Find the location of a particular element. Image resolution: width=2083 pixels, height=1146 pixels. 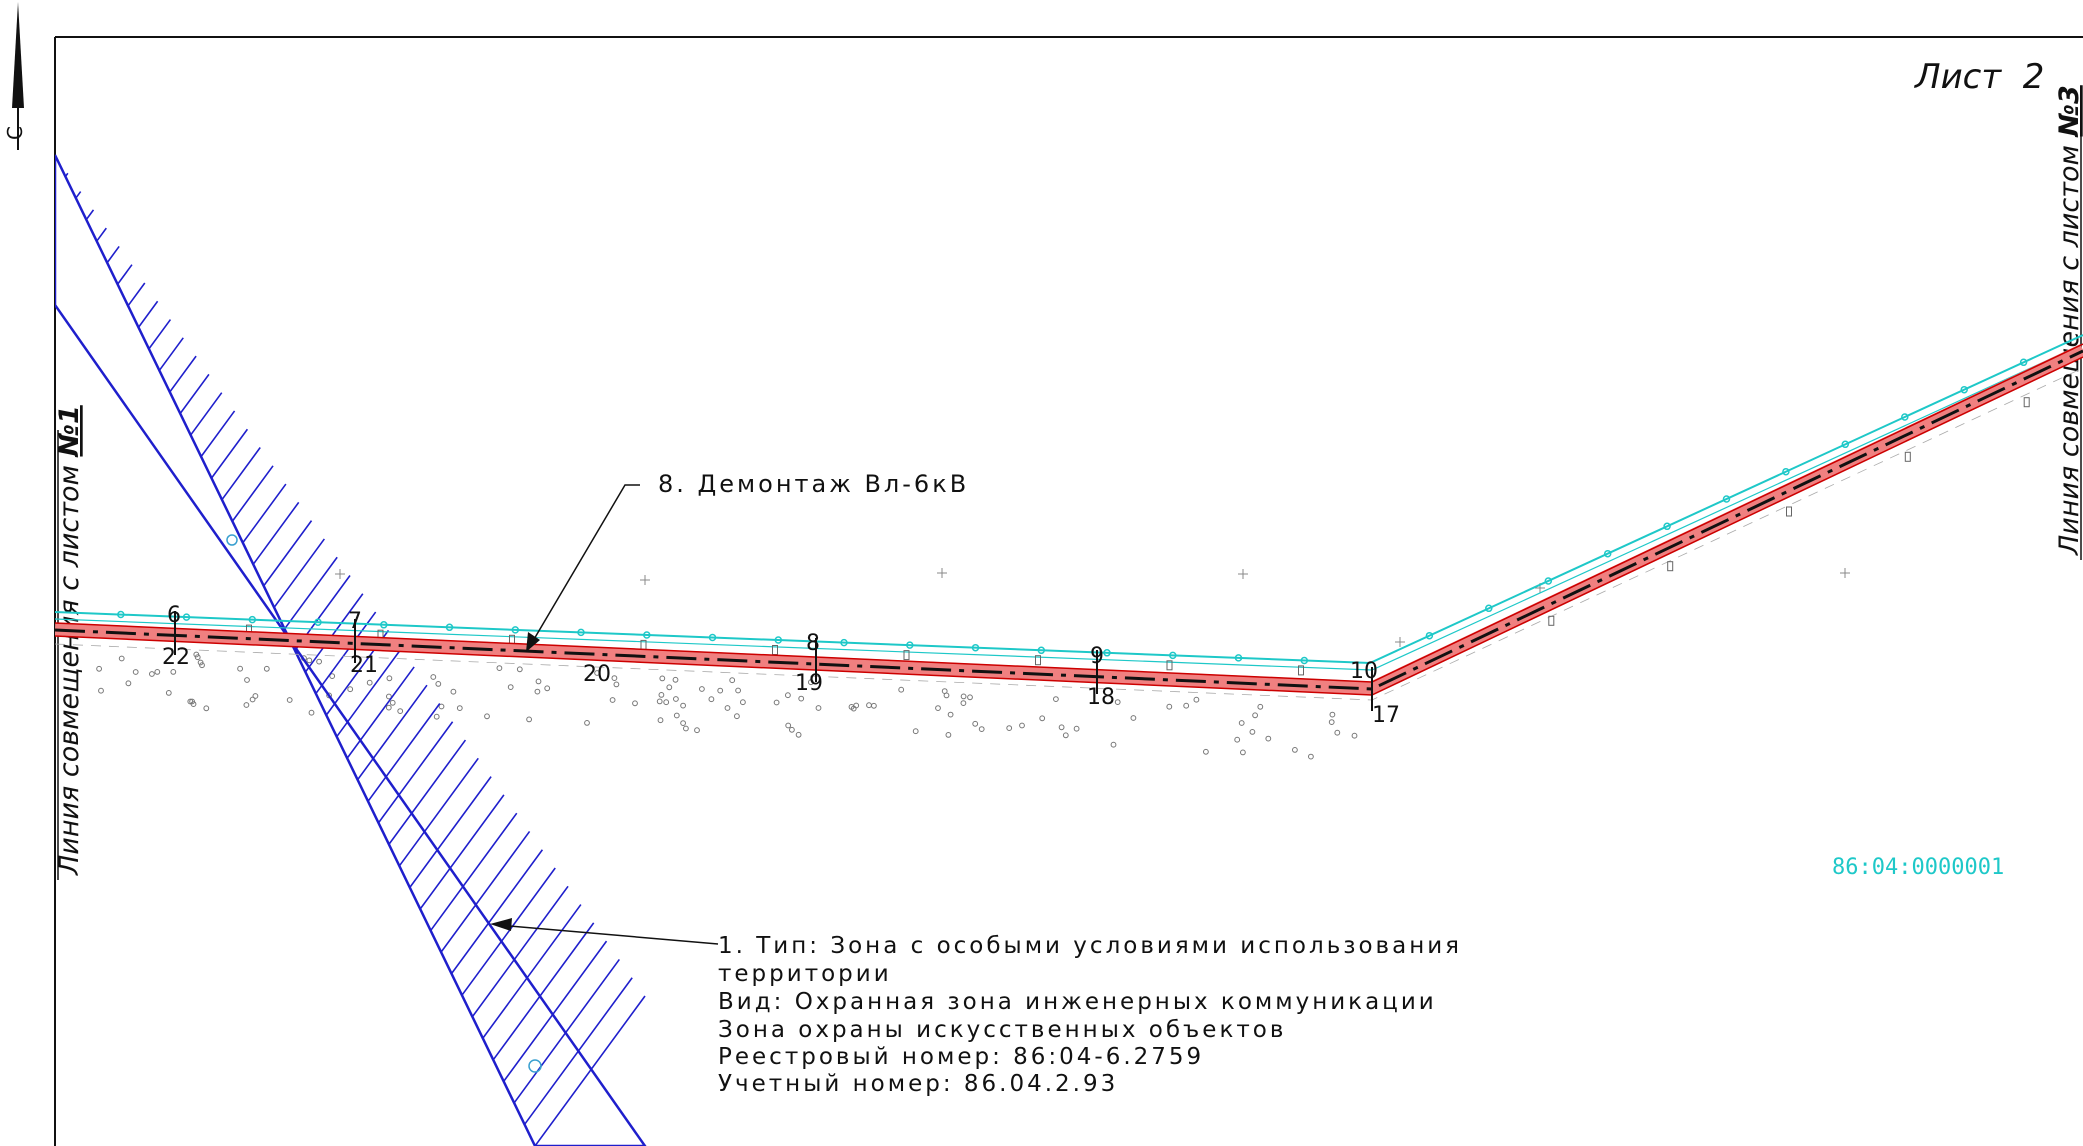

point-label: 10 is located at coordinates (1364, 671).